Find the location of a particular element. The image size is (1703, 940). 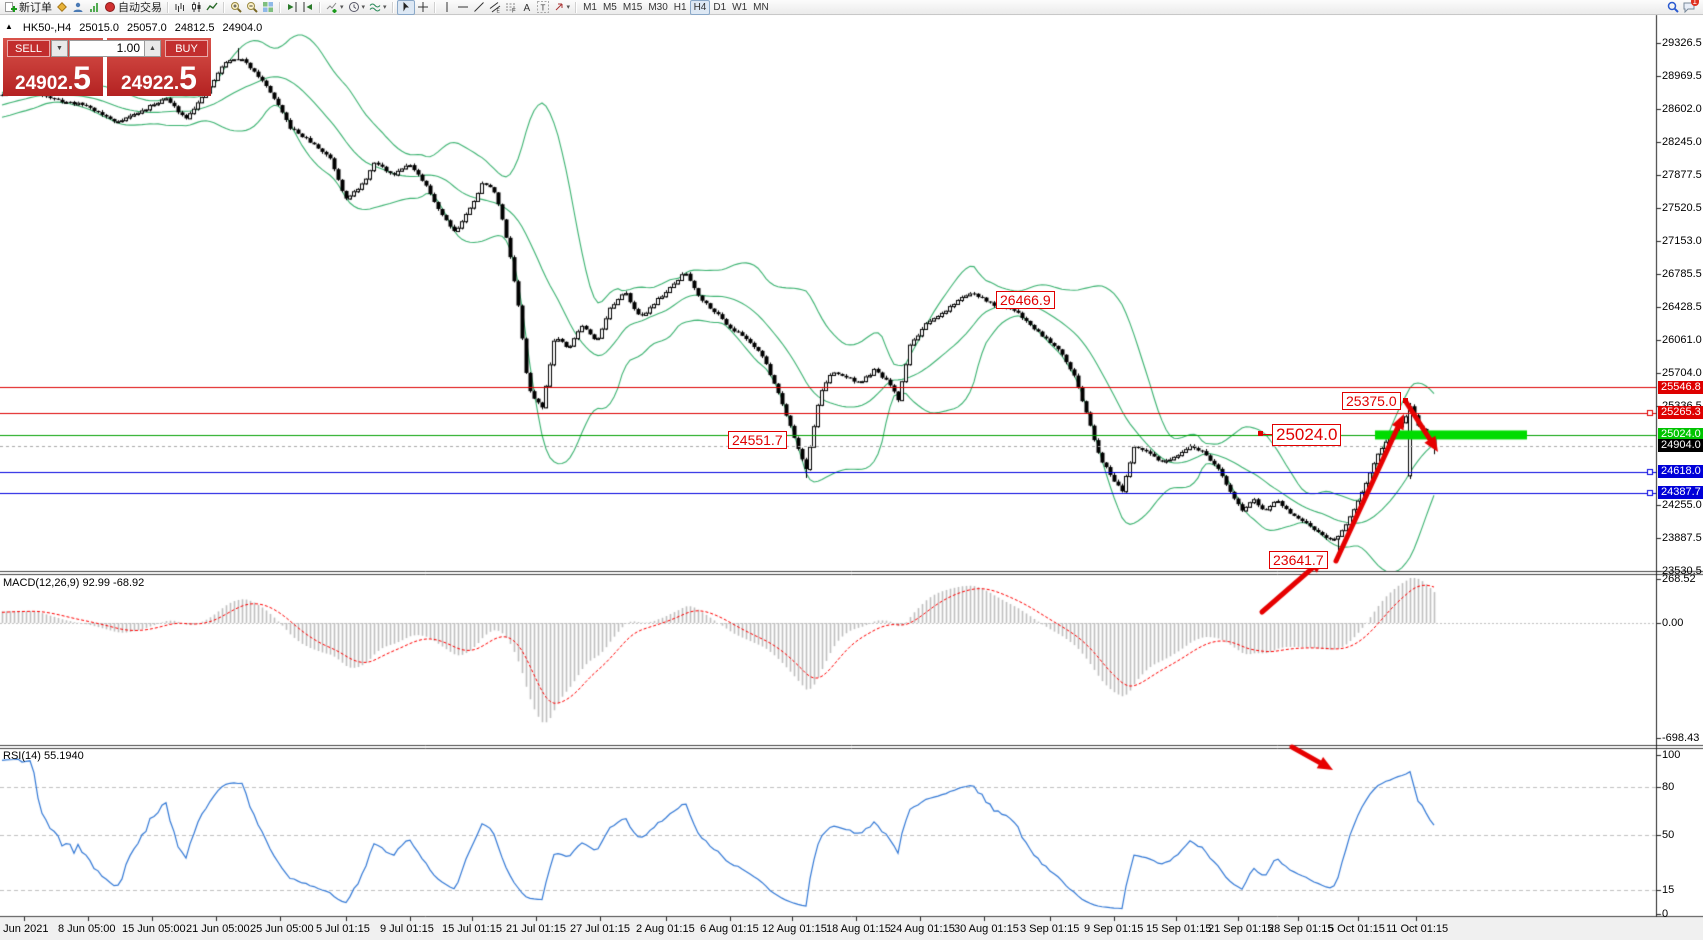

timeframe-m5-label: M5 is located at coordinates (609, 7).